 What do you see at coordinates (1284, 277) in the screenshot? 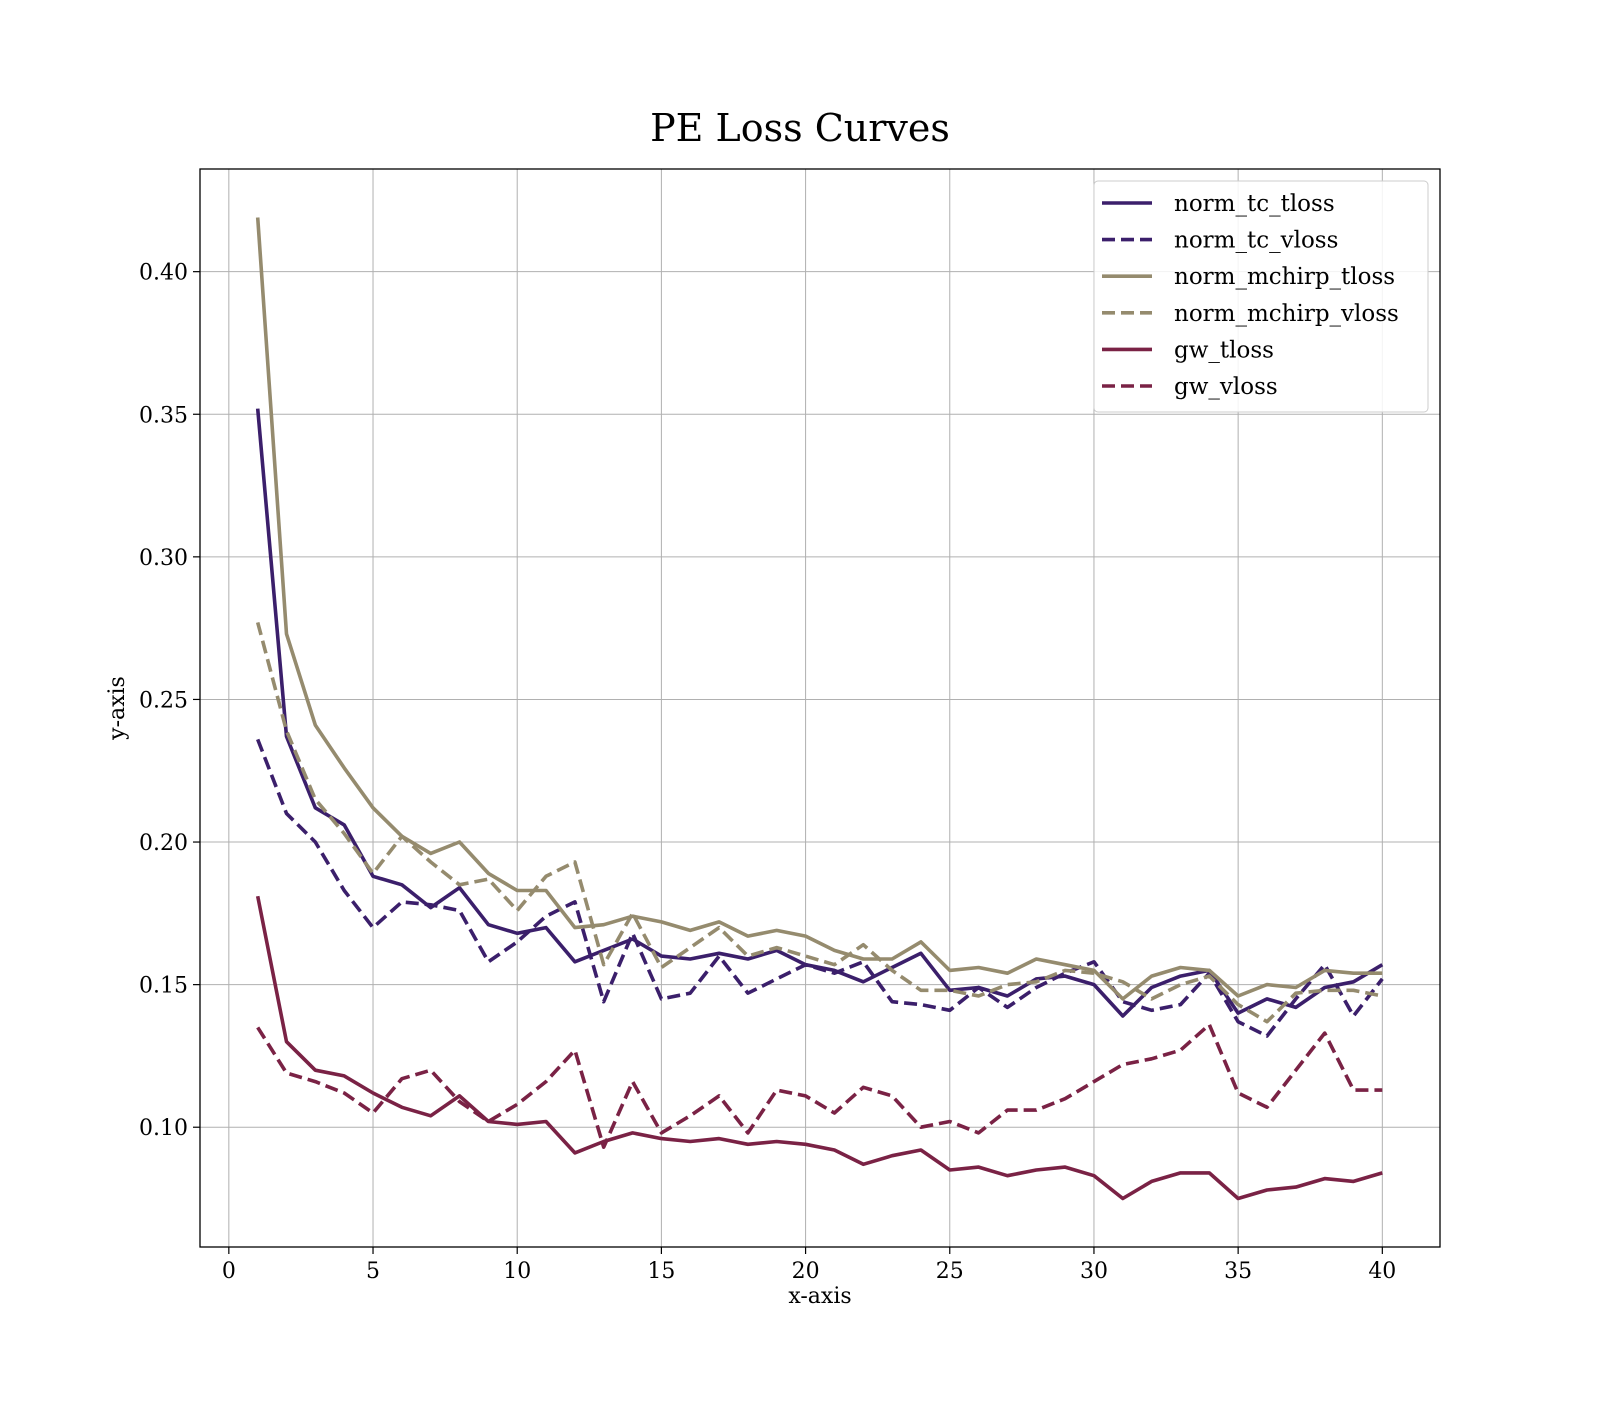
I see `legend-label: norm_mchirp_tloss` at bounding box center [1284, 277].